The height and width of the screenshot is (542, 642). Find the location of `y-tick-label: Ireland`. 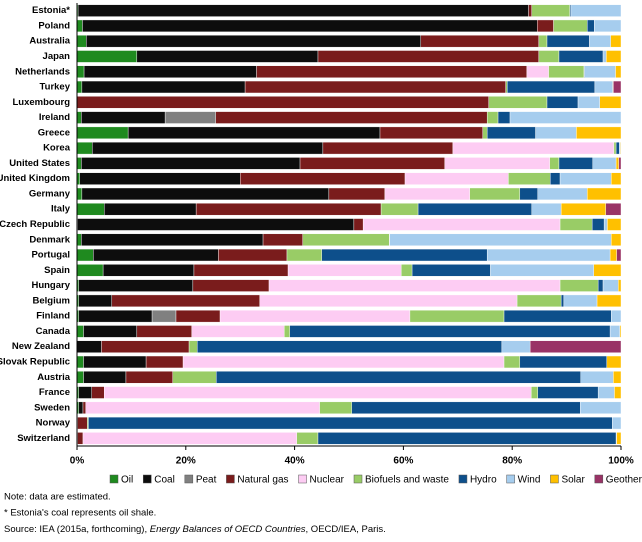

y-tick-label: Ireland is located at coordinates (54, 117).